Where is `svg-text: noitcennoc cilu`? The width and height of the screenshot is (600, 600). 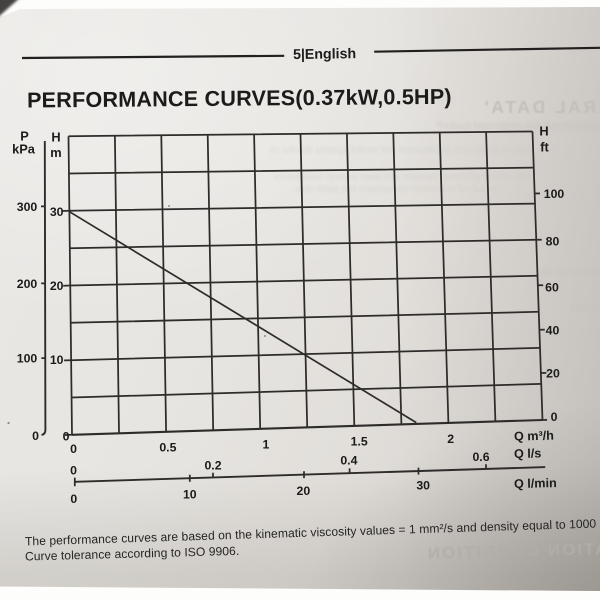 svg-text: noitcennoc cilu is located at coordinates (569, 272).